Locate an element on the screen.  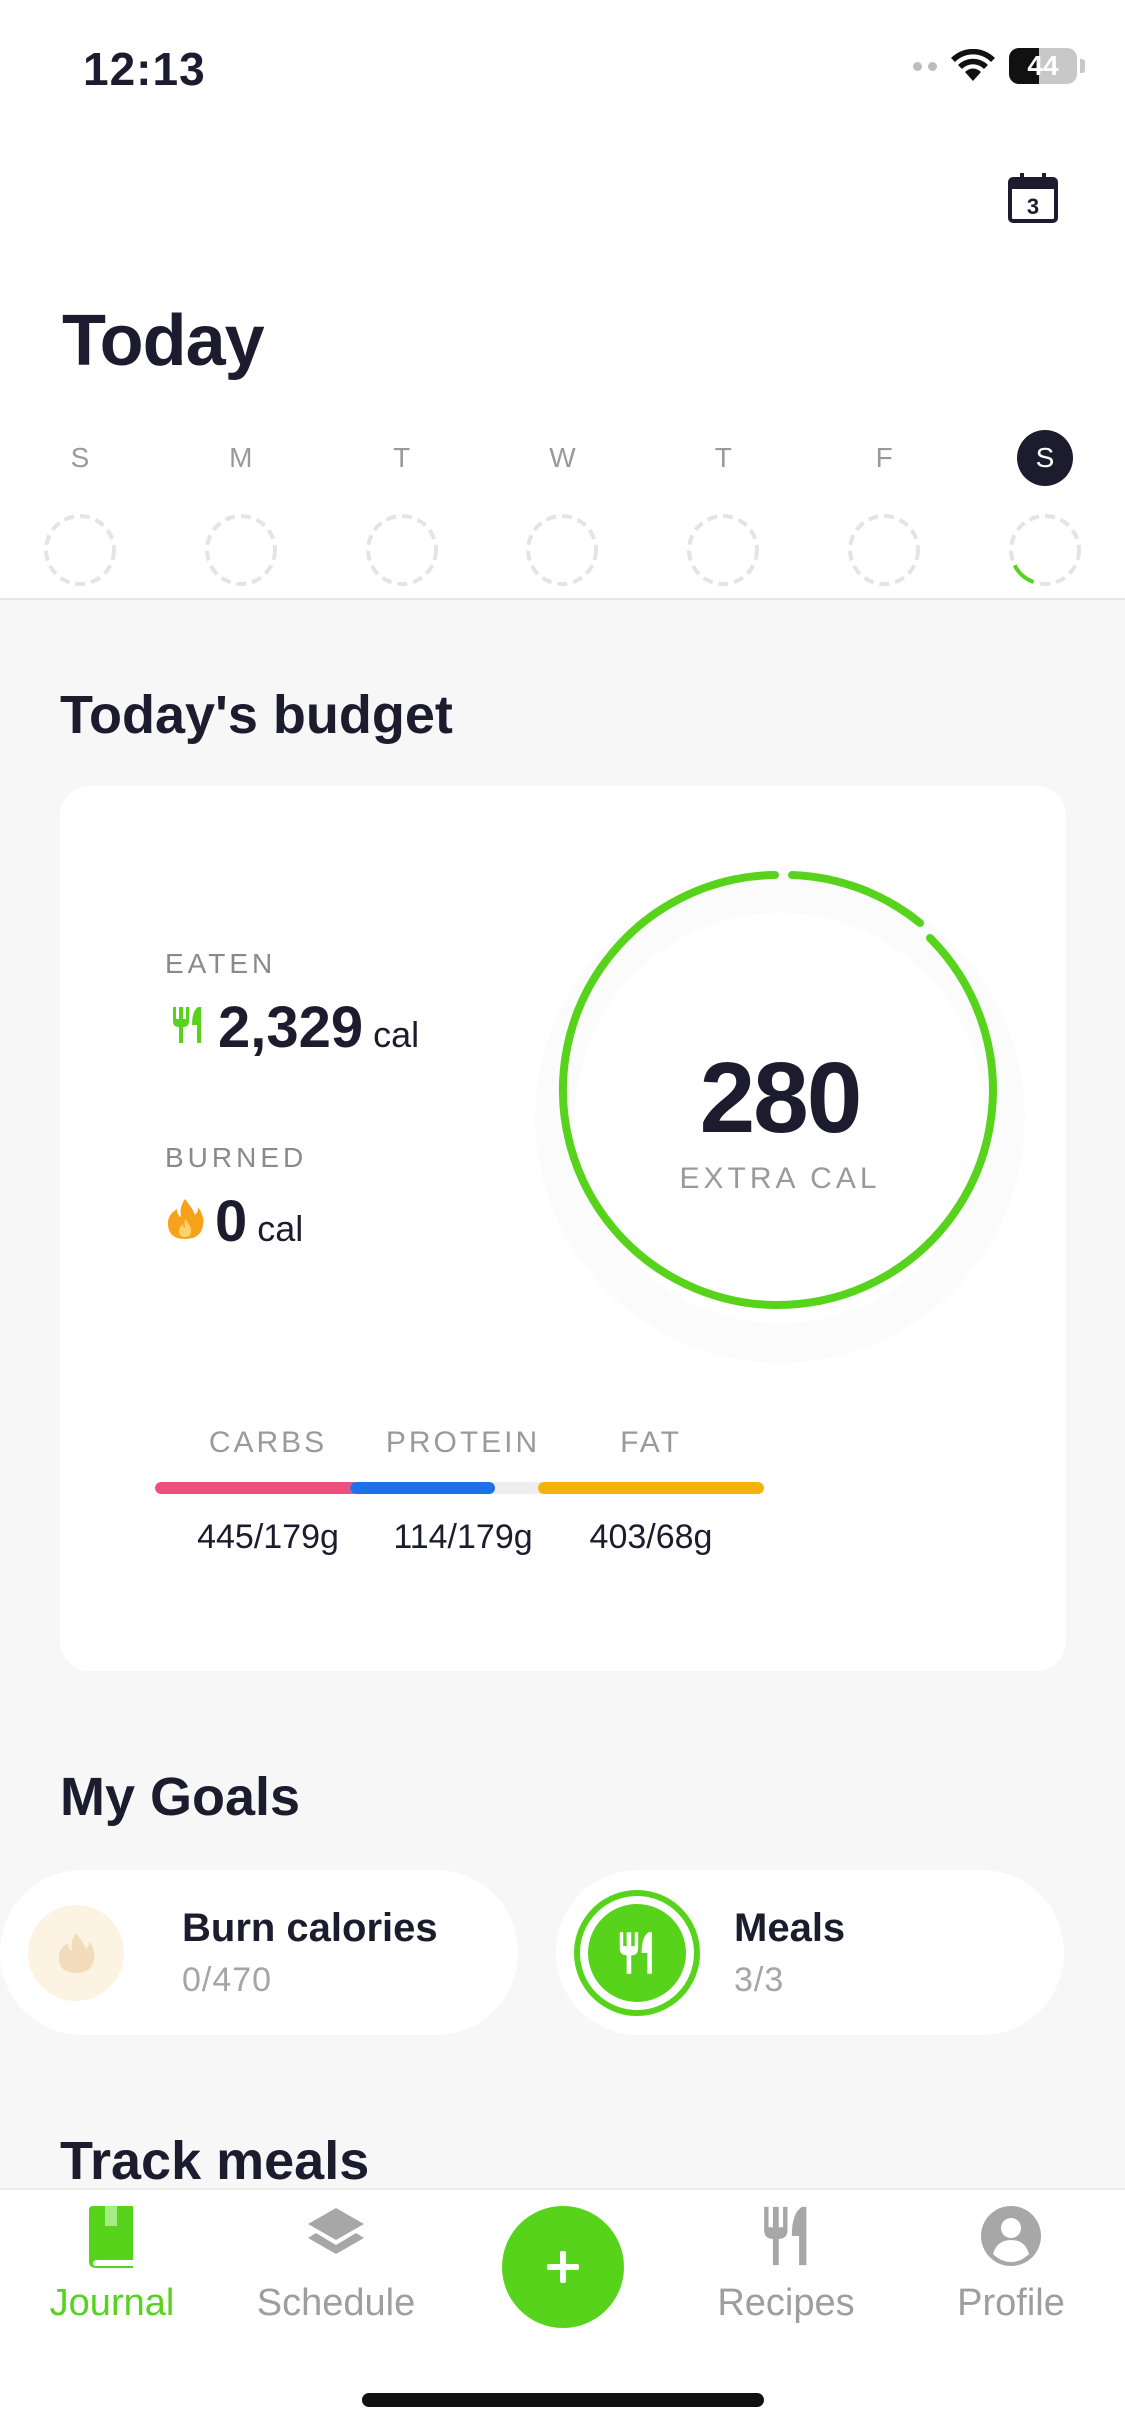
burned-value: 0 is located at coordinates (231, 1221).